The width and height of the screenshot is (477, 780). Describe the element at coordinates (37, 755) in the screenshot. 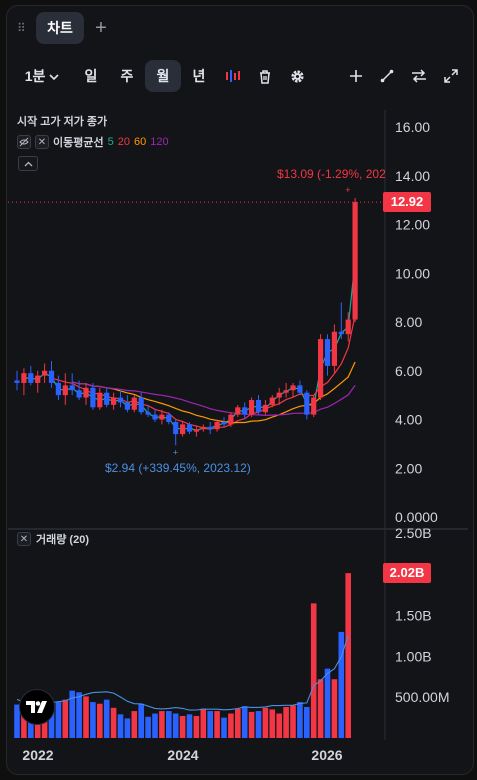

I see `time-axis-label: 2022` at that location.